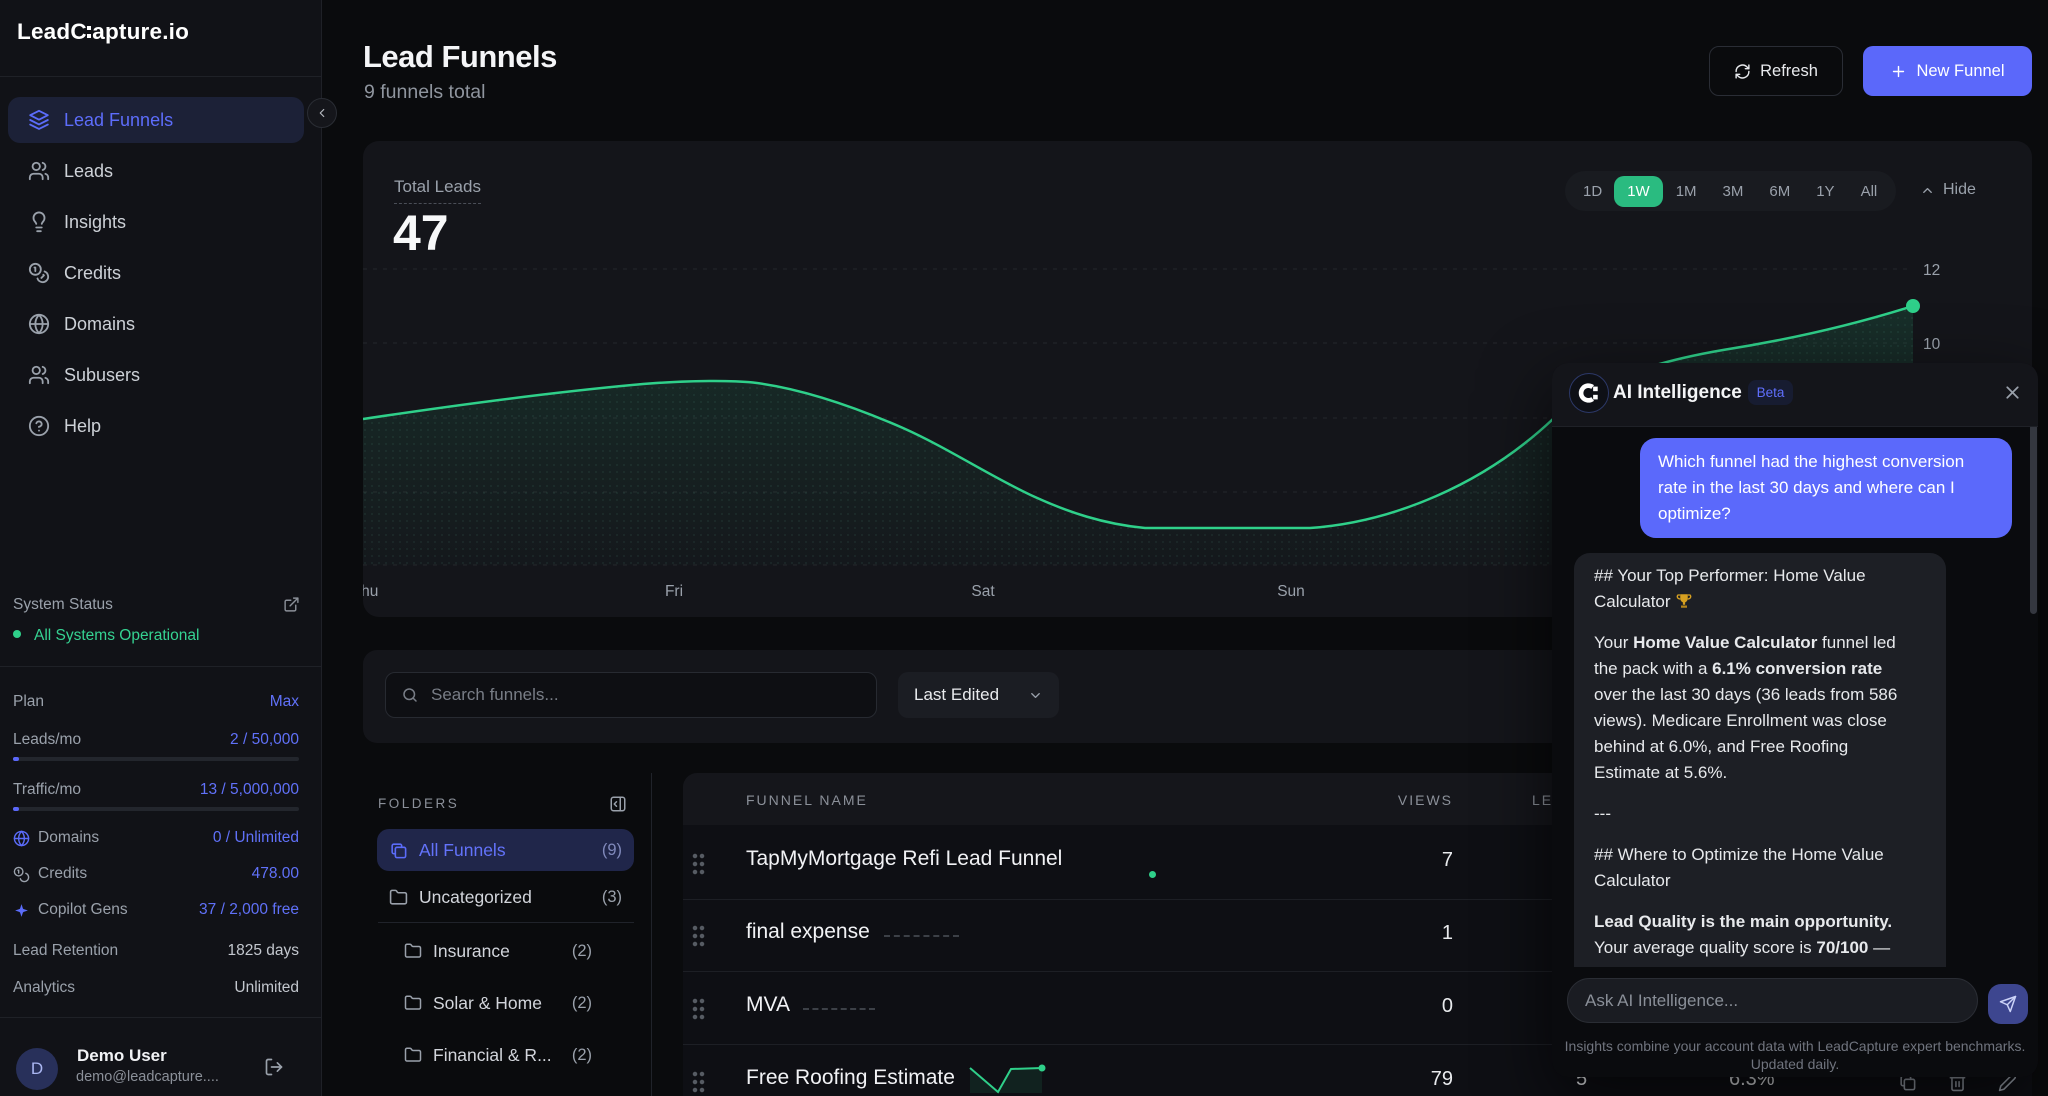 The image size is (2048, 1096). What do you see at coordinates (1932, 344) in the screenshot?
I see `svg-text: 10` at bounding box center [1932, 344].